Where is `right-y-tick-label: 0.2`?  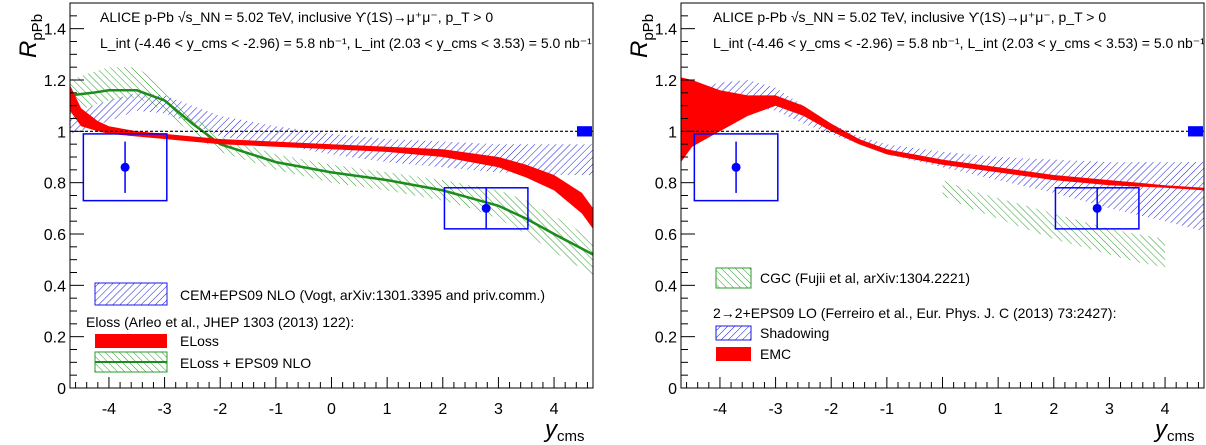 right-y-tick-label: 0.2 is located at coordinates (666, 338).